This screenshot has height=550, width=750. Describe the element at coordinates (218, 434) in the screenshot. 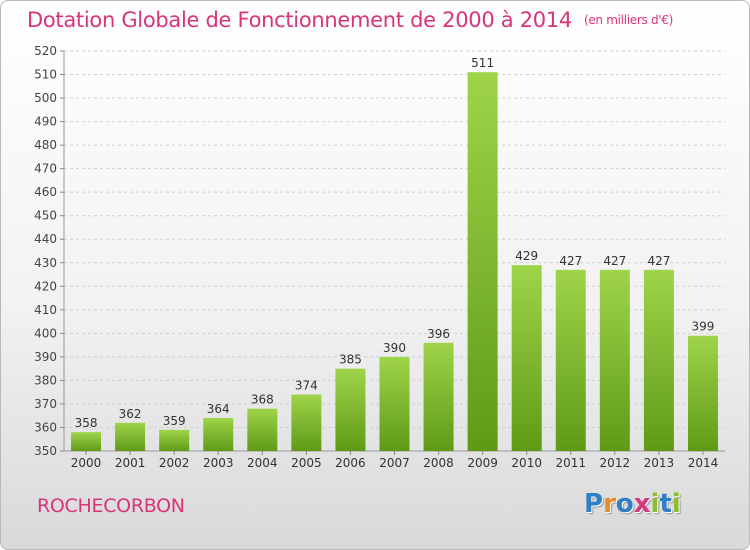

I see `bar-2003` at that location.